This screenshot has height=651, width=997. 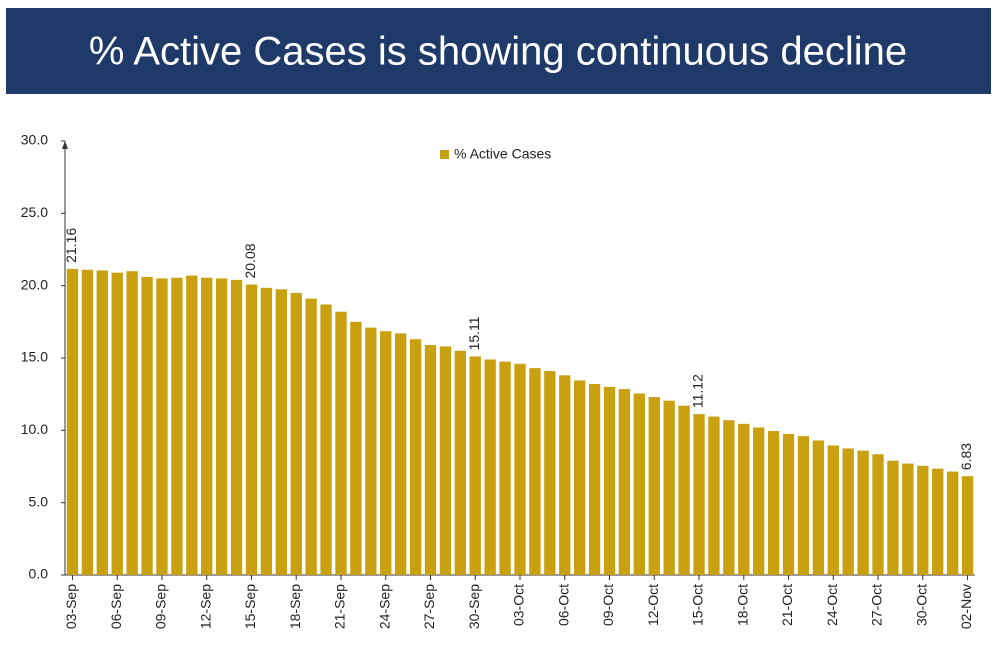 I want to click on title-banner, so click(x=498, y=51).